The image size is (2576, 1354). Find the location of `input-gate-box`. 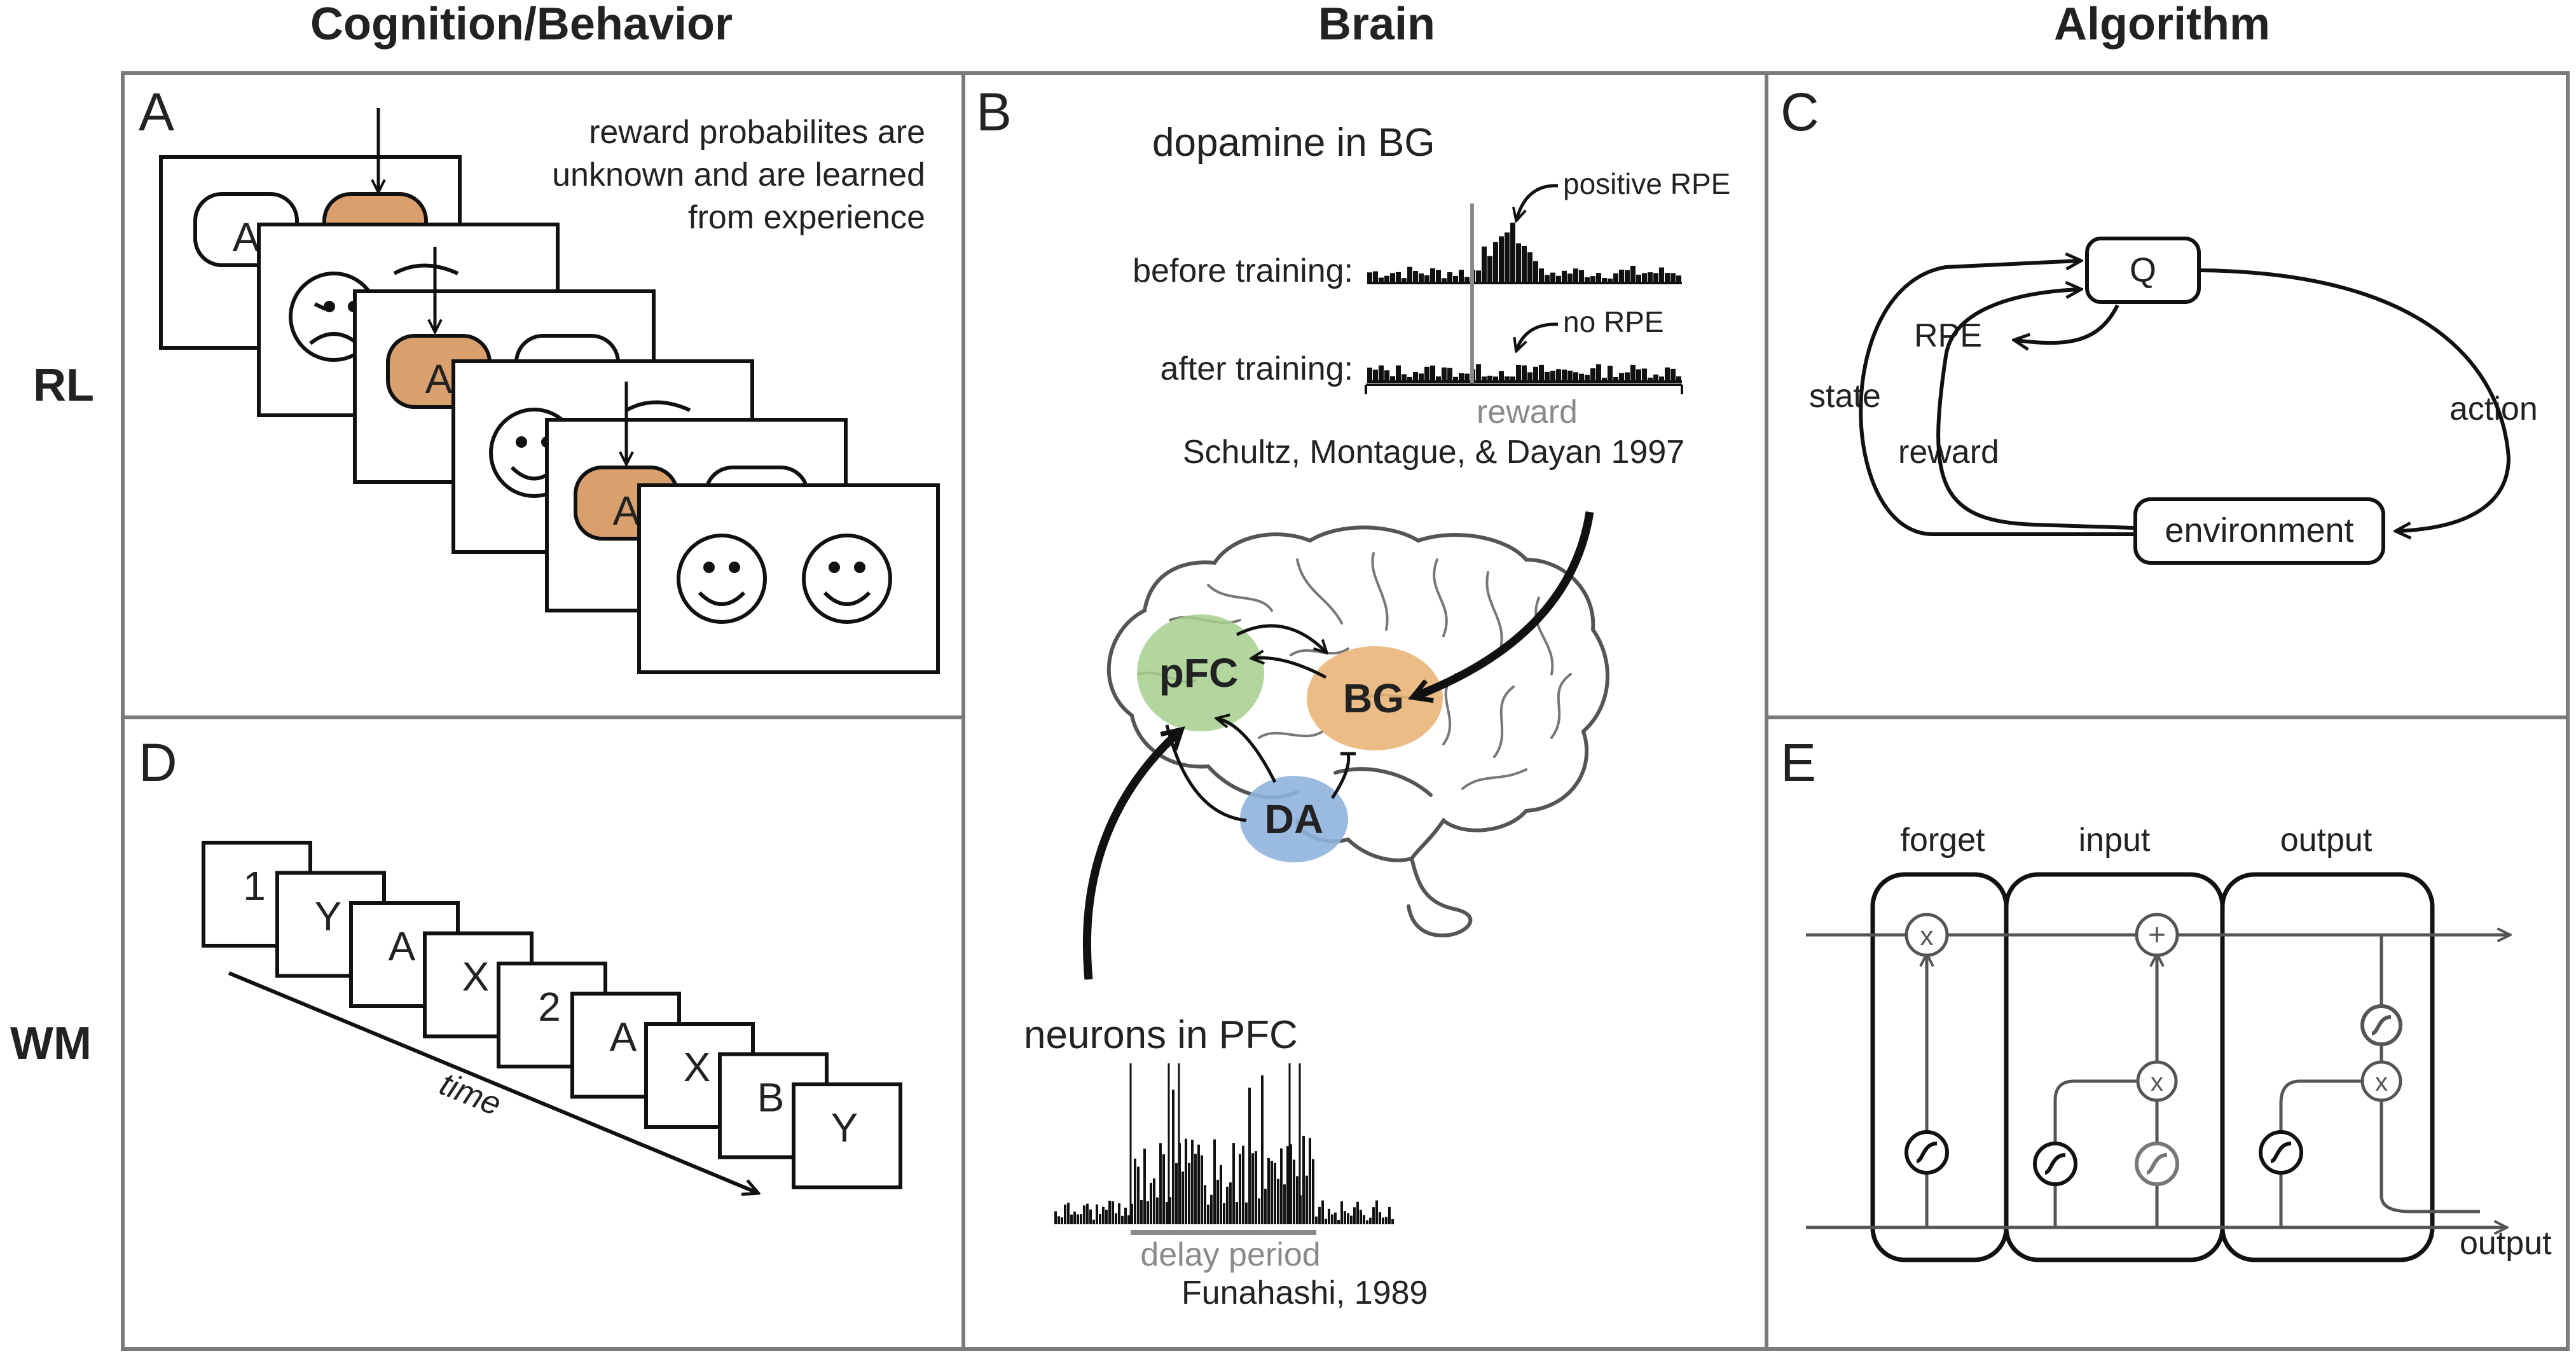

input-gate-box is located at coordinates (2114, 1067).